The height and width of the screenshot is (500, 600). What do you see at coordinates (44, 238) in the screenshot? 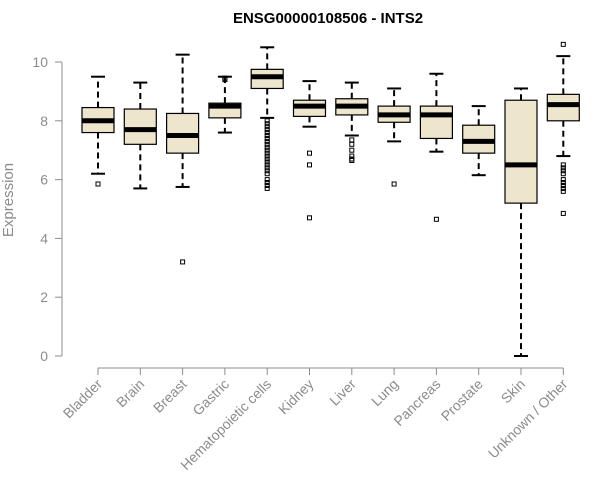
I see `y-tick-label: 4` at bounding box center [44, 238].